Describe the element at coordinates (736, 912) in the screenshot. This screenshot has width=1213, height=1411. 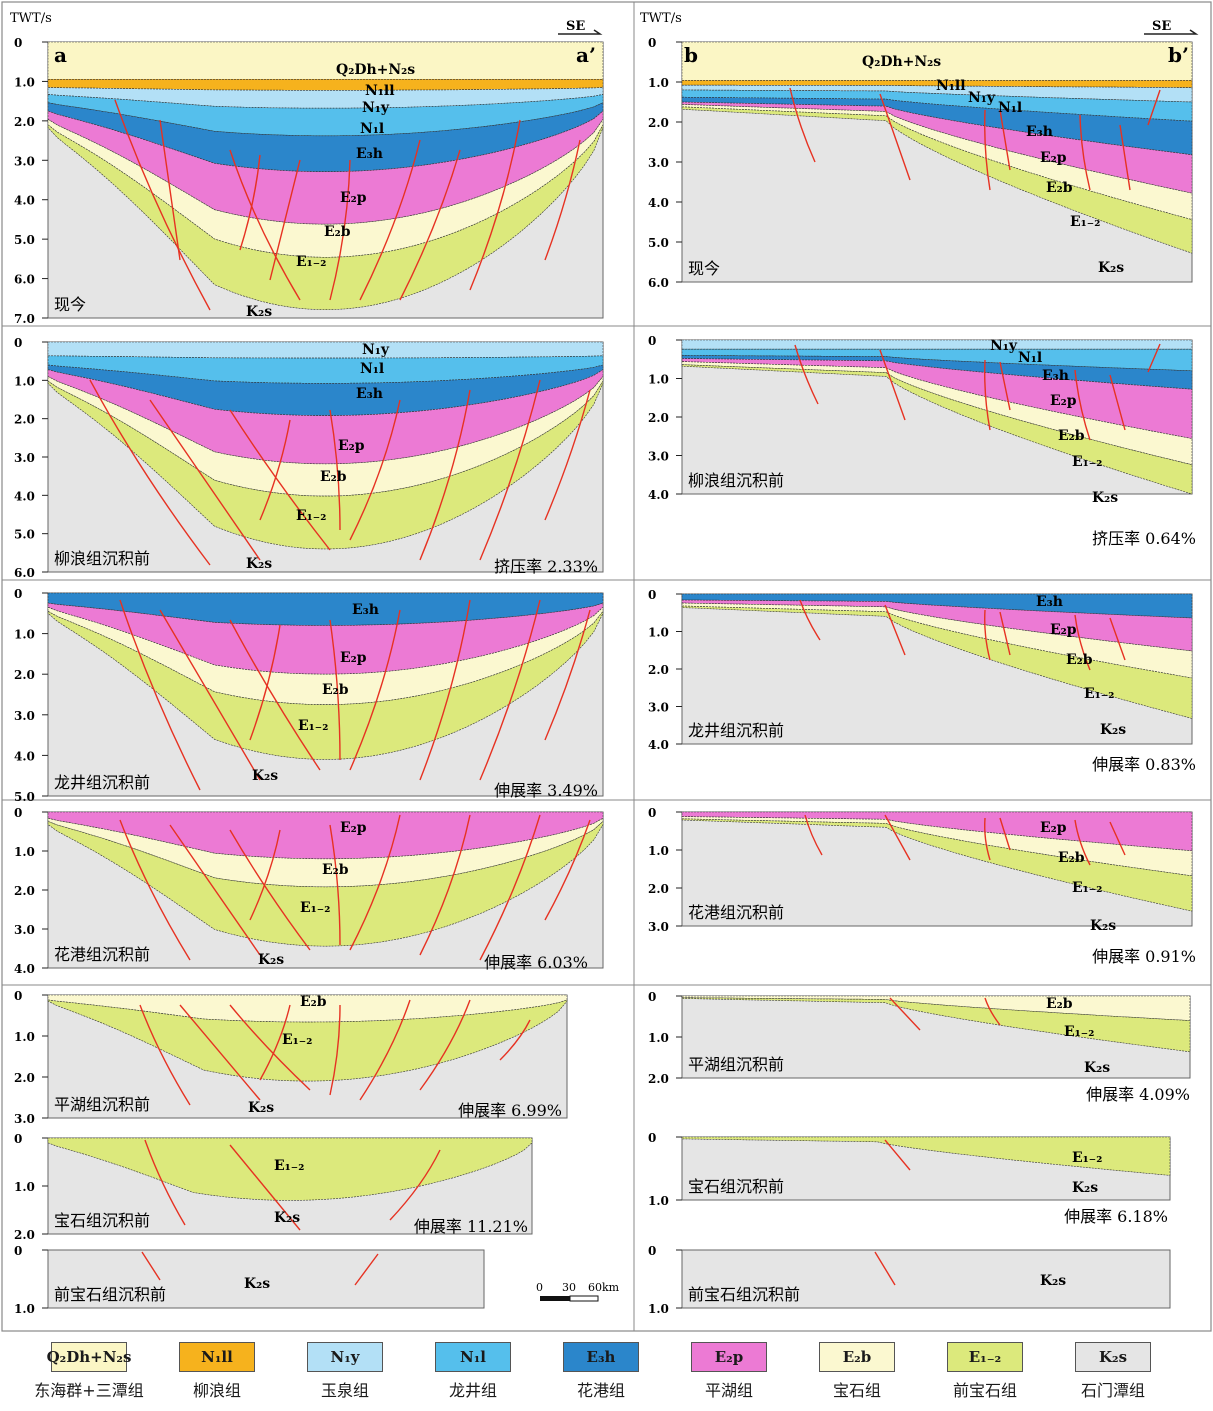
I see `stage-label: 花港组沉积前` at that location.